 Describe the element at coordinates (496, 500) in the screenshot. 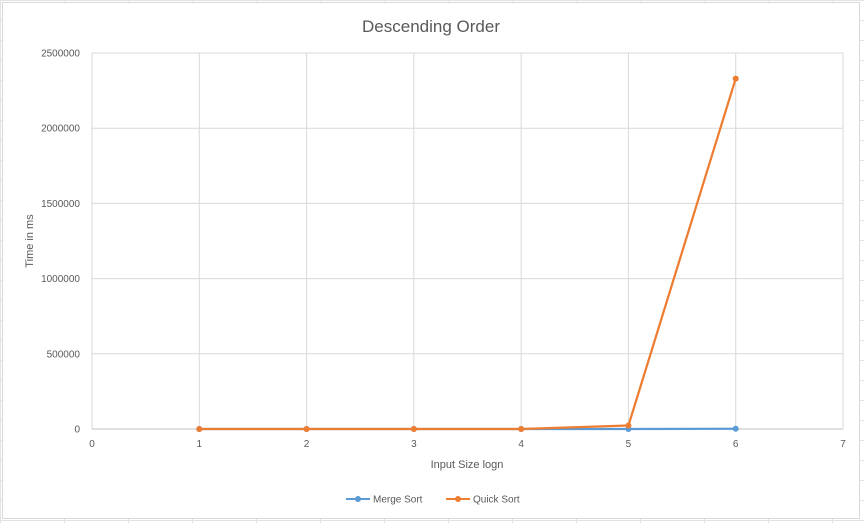

I see `legend-label: Quick Sort` at that location.